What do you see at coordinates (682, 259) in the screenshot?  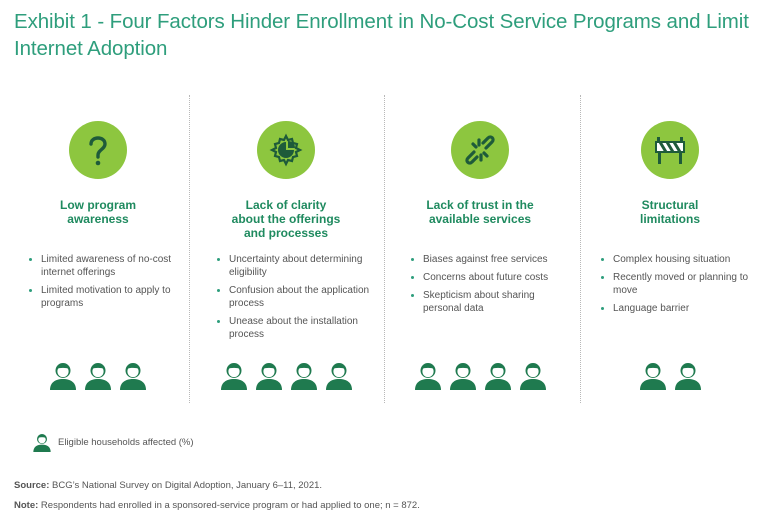 I see `bullet-item: Complex housing situation` at bounding box center [682, 259].